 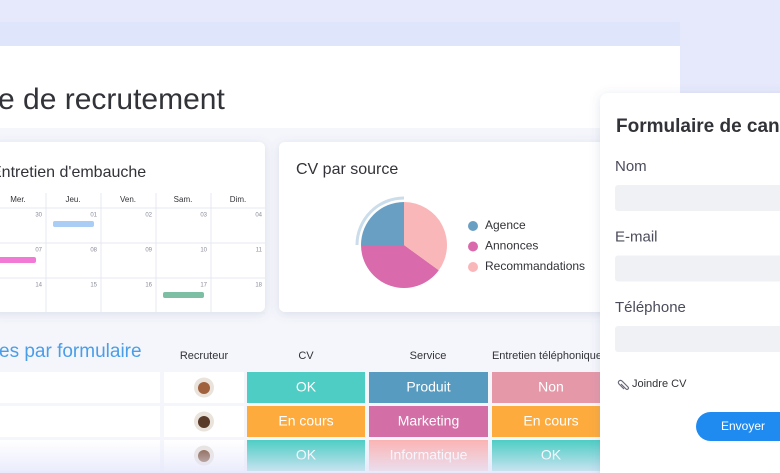 What do you see at coordinates (631, 166) in the screenshot?
I see `field-label: Nom` at bounding box center [631, 166].